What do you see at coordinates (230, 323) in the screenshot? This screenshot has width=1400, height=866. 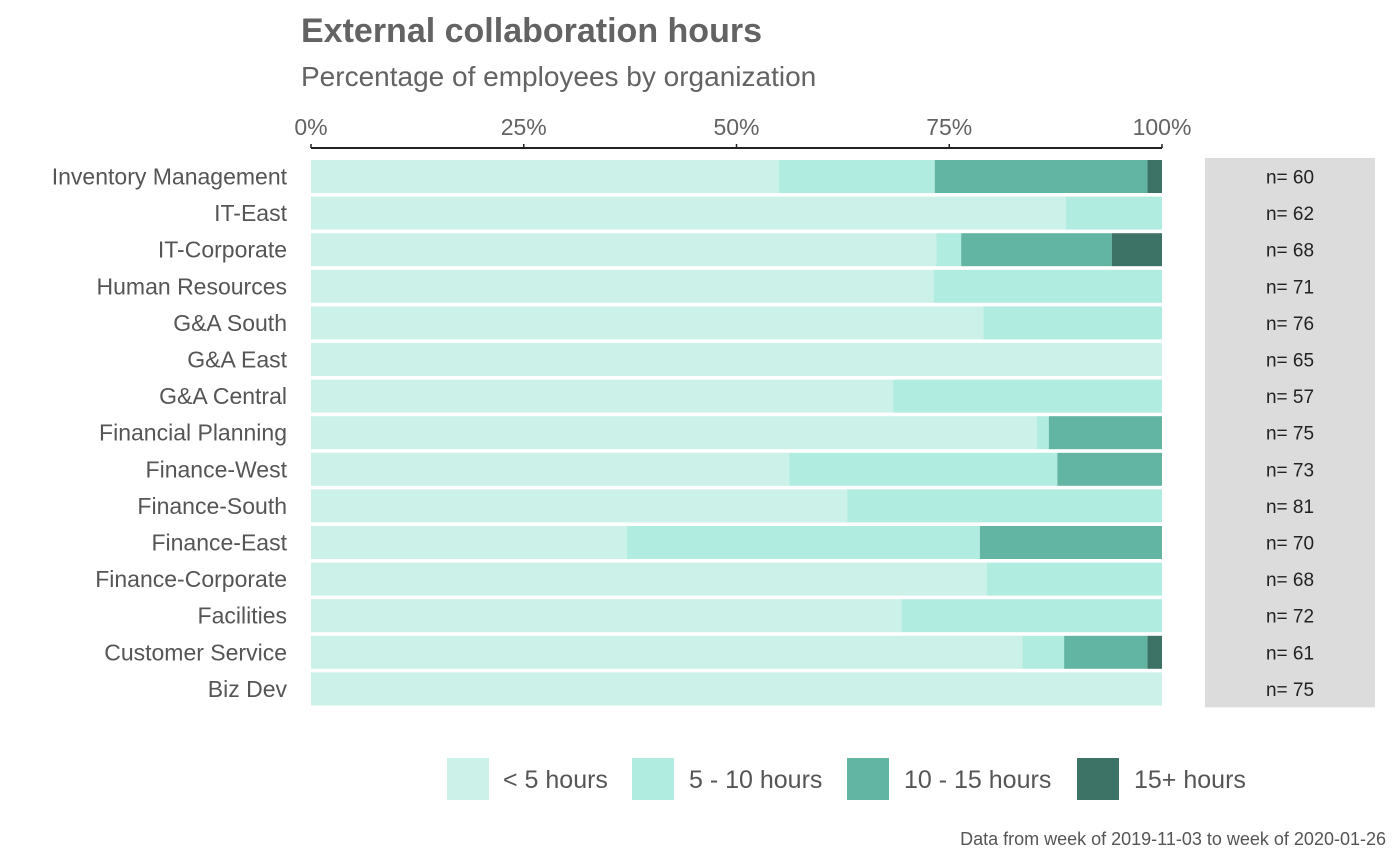 I see `category-label: G&A South` at bounding box center [230, 323].